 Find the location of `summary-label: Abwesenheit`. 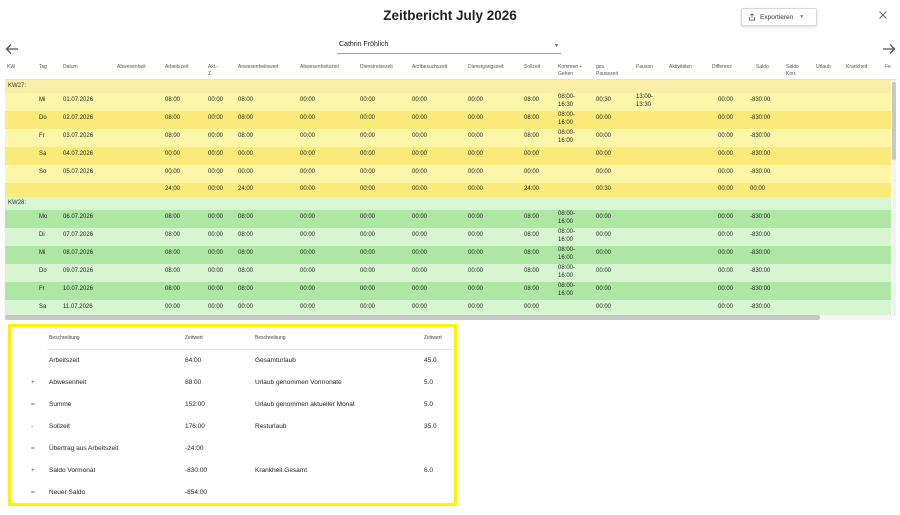

summary-label: Abwesenheit is located at coordinates (68, 382).